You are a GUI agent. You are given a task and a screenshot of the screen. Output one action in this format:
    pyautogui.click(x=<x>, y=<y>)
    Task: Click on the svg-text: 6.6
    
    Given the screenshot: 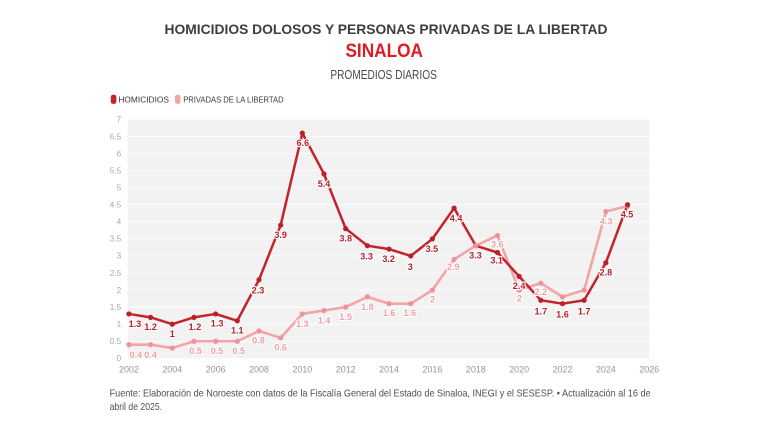 What is the action you would take?
    pyautogui.click(x=303, y=143)
    